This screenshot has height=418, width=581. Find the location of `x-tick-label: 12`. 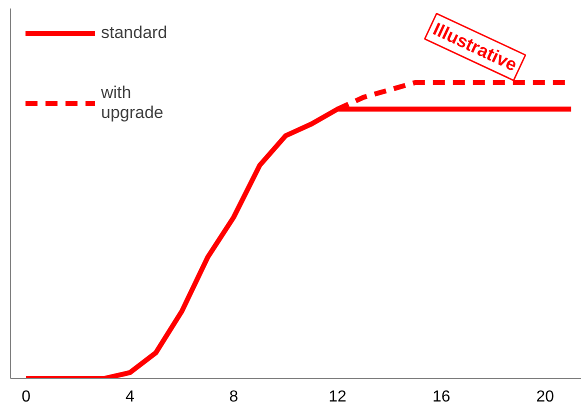

x-tick-label: 12 is located at coordinates (337, 397).